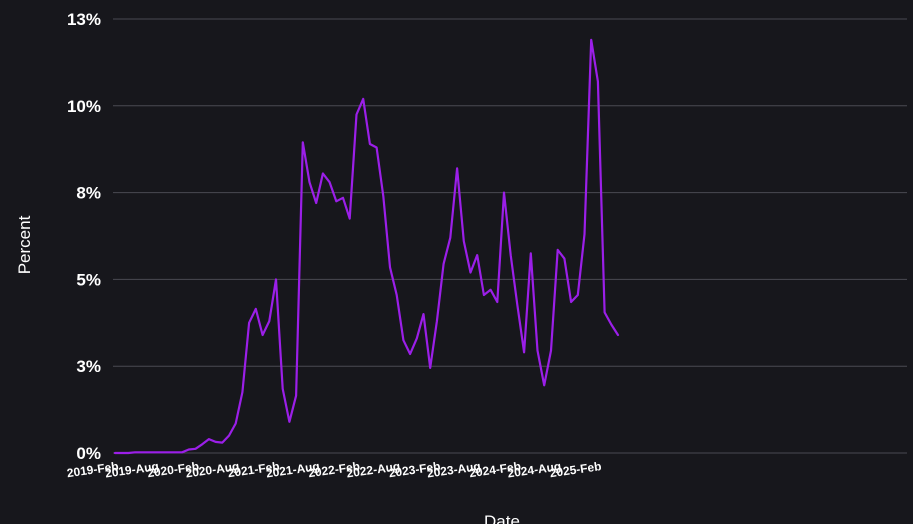  What do you see at coordinates (84, 19) in the screenshot?
I see `y-tick-label: 13%` at bounding box center [84, 19].